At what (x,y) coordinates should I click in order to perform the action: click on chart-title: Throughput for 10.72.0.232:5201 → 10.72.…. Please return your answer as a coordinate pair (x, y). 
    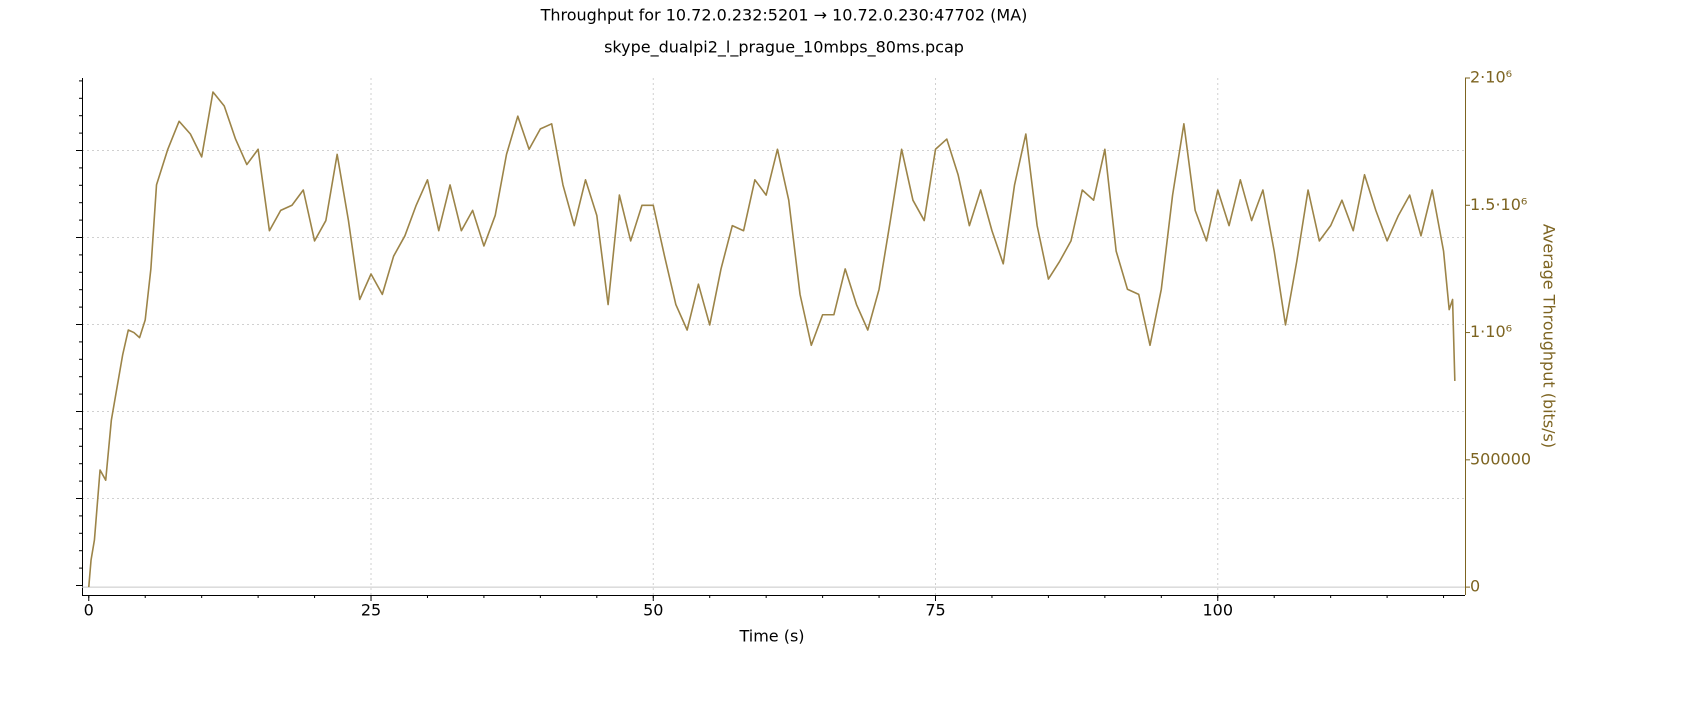
    Looking at the image, I should click on (784, 15).